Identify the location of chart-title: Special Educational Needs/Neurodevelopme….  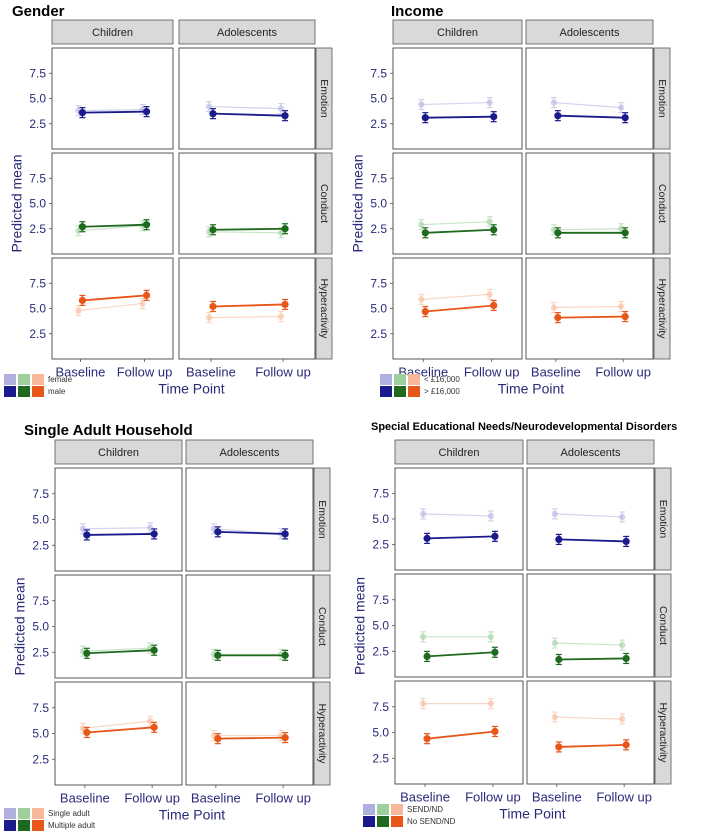
(524, 427).